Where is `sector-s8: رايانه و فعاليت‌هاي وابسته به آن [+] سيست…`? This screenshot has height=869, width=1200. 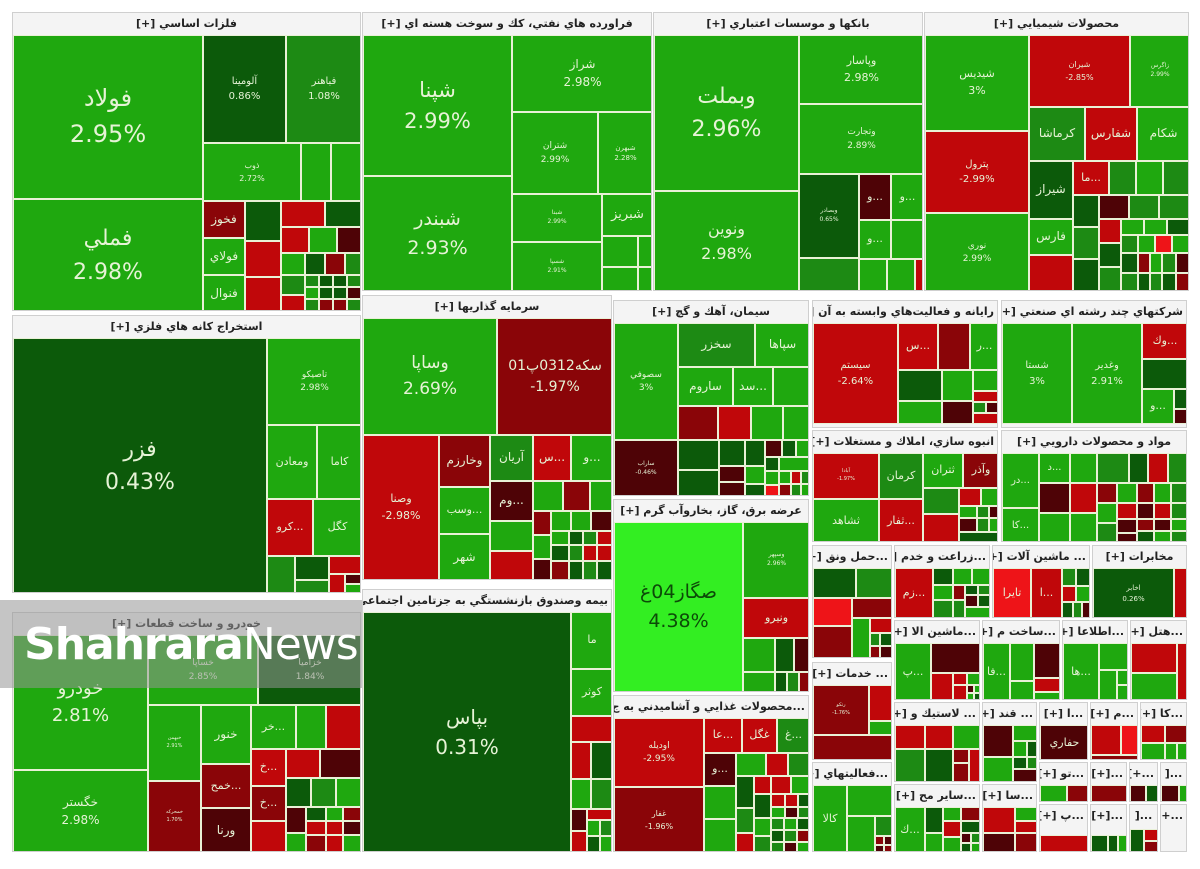
sector-s8: رايانه و فعاليت‌هاي وابسته به آن [+] سيست… is located at coordinates (905, 364).